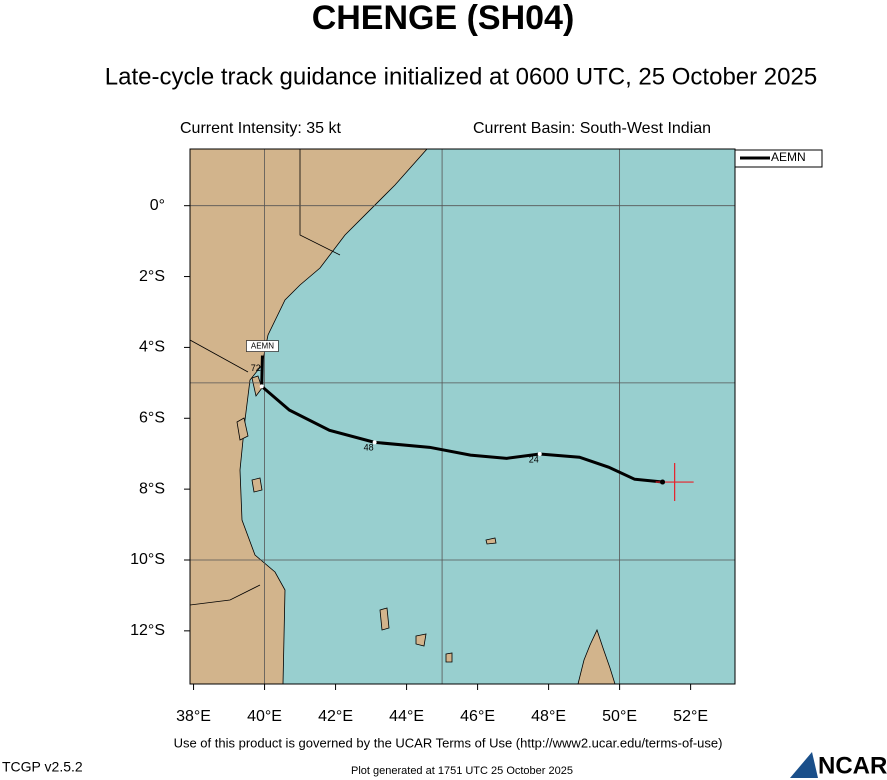 The image size is (887, 780). Describe the element at coordinates (152, 347) in the screenshot. I see `y-tick-label: 4°S` at that location.